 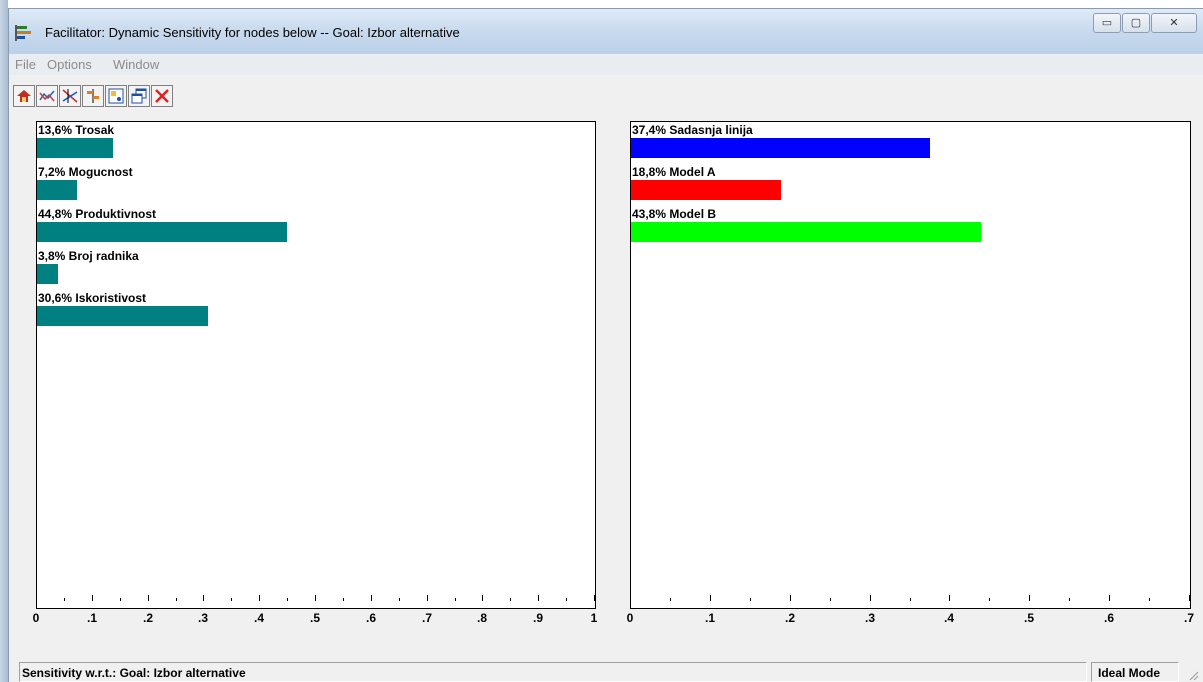 I want to click on status-mode-text: Ideal Mode, so click(x=1135, y=672).